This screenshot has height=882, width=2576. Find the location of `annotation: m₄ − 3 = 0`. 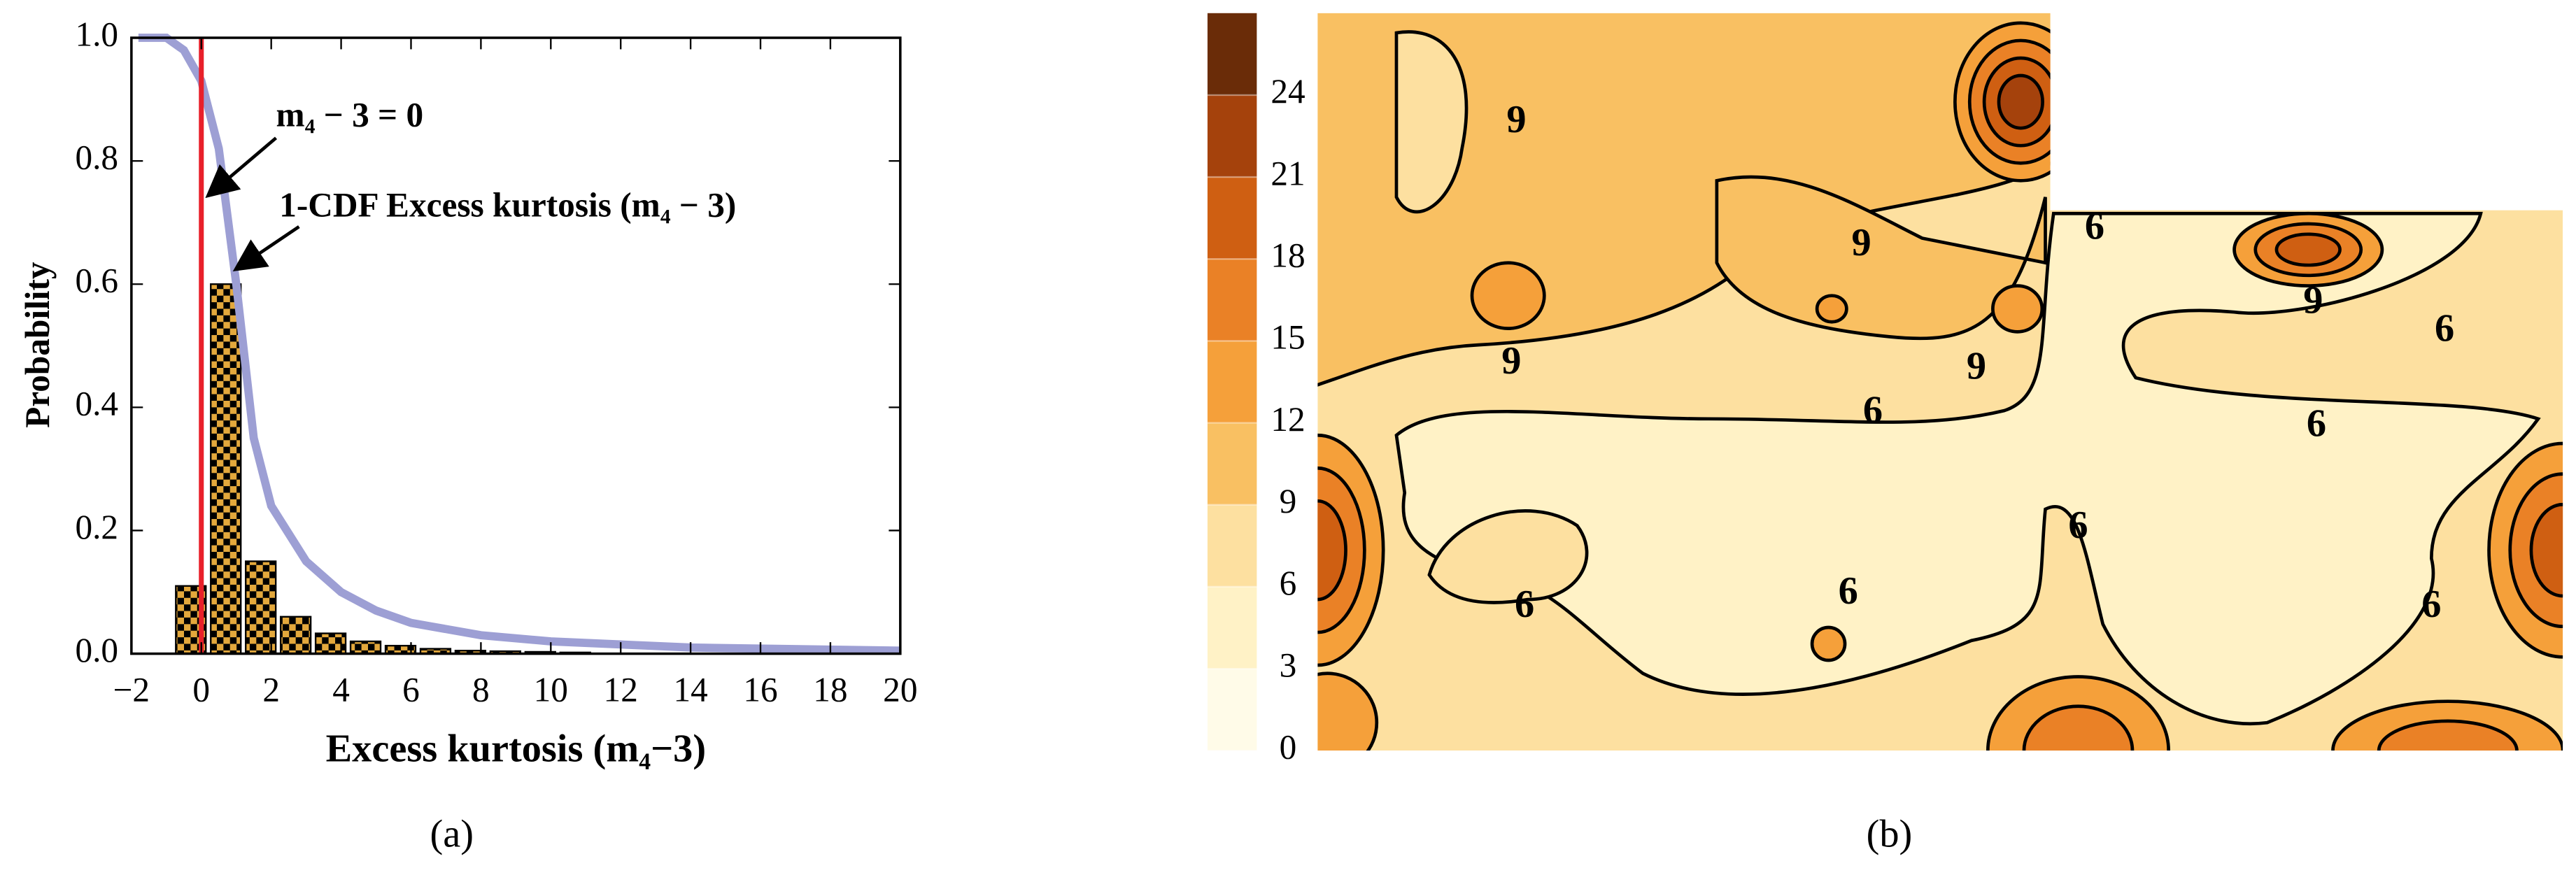

annotation: m₄ − 3 = 0 is located at coordinates (350, 114).